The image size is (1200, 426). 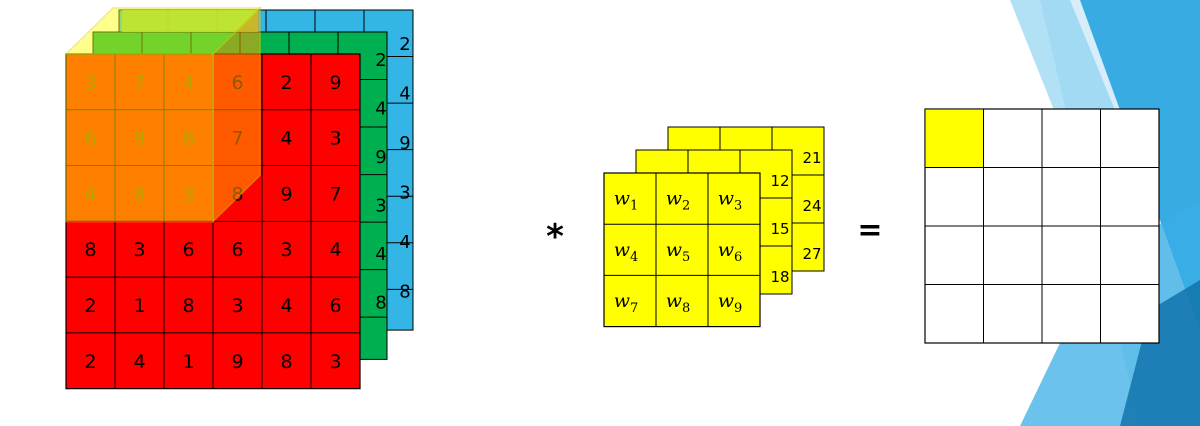 What do you see at coordinates (380, 60) in the screenshot?
I see `green-layer-value: 2` at bounding box center [380, 60].